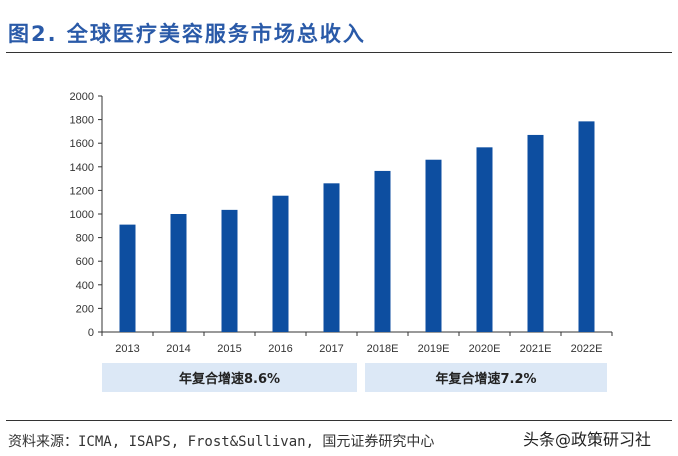 This screenshot has width=678, height=456. Describe the element at coordinates (485, 349) in the screenshot. I see `x-tick-label: 2020E` at that location.